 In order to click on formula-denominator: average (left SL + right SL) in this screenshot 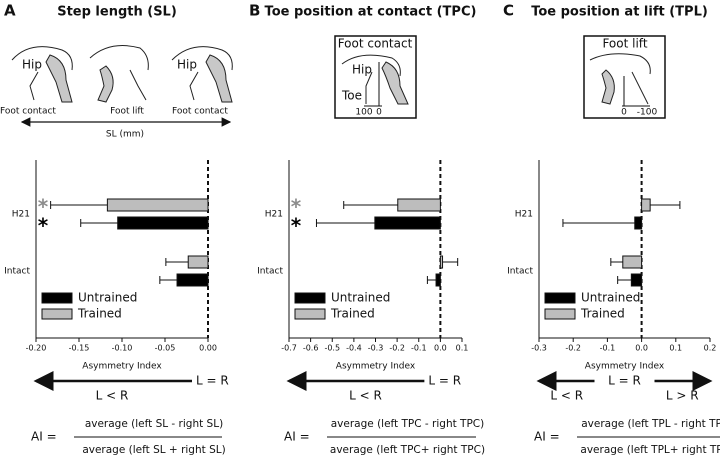, I will do `click(153, 450)`.